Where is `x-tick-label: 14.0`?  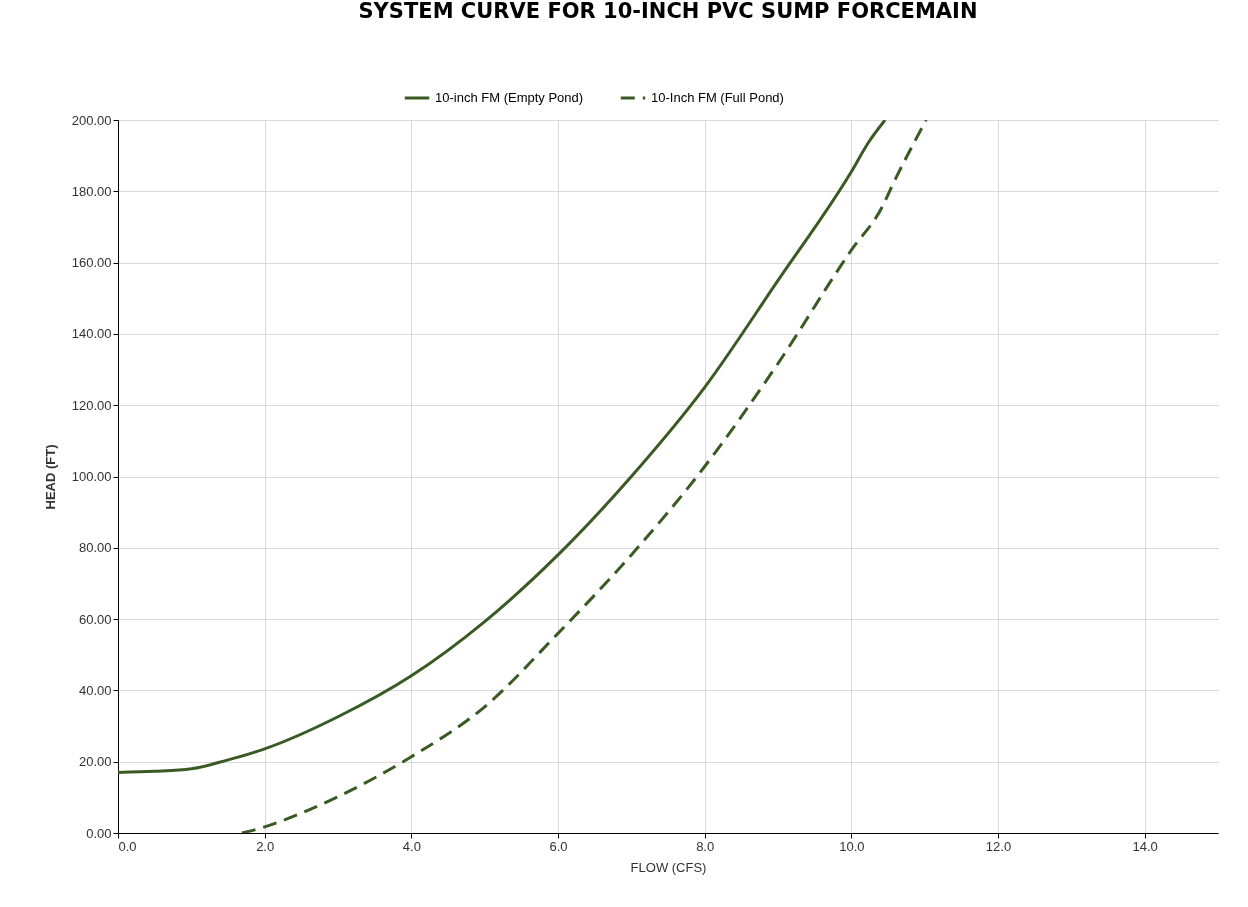 x-tick-label: 14.0 is located at coordinates (1145, 846).